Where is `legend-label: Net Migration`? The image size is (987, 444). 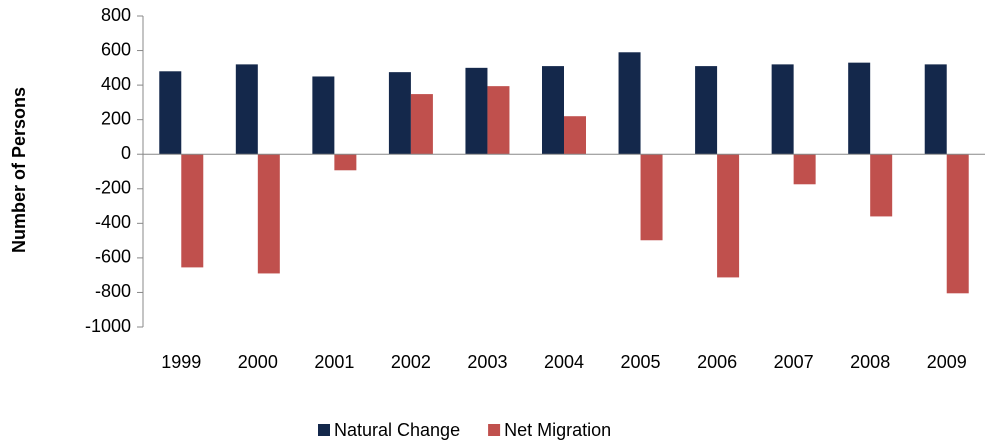
legend-label: Net Migration is located at coordinates (557, 430).